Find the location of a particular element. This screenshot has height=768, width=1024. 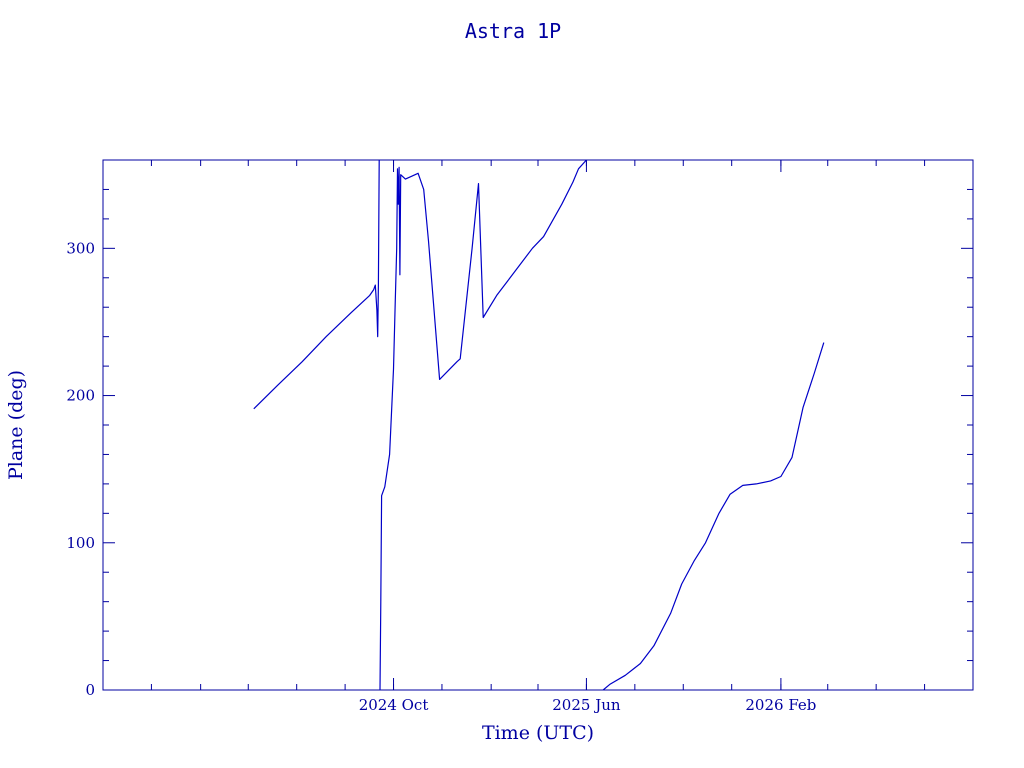

x-tick-label: 2024 Oct is located at coordinates (394, 705).